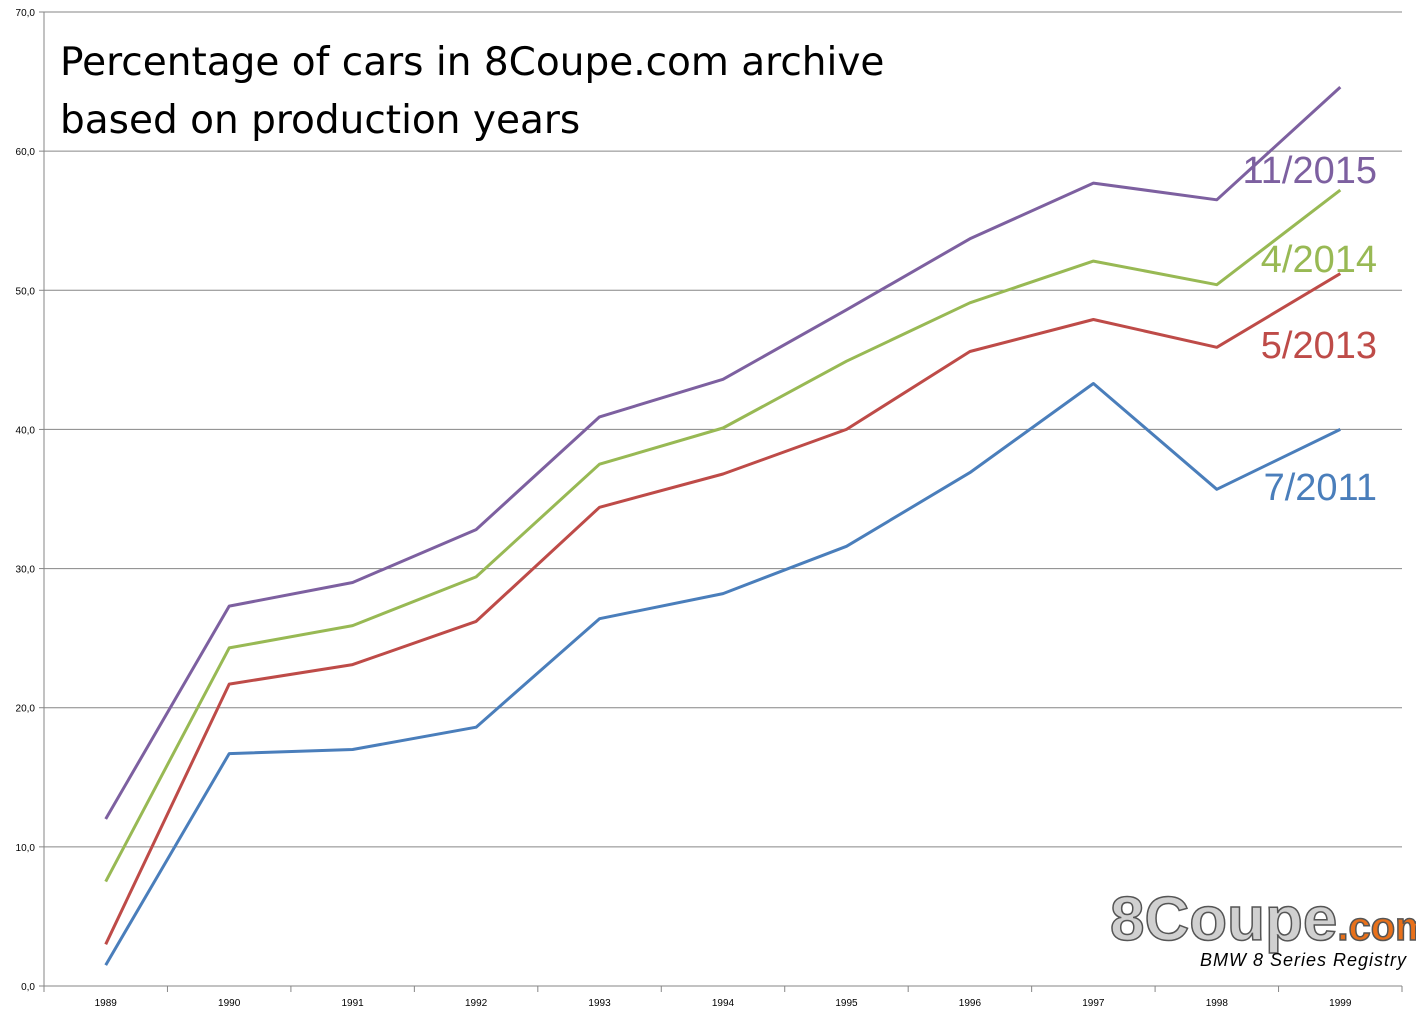 Image resolution: width=1416 pixels, height=1023 pixels. Describe the element at coordinates (970, 1003) in the screenshot. I see `x-tick-label: 1996` at that location.